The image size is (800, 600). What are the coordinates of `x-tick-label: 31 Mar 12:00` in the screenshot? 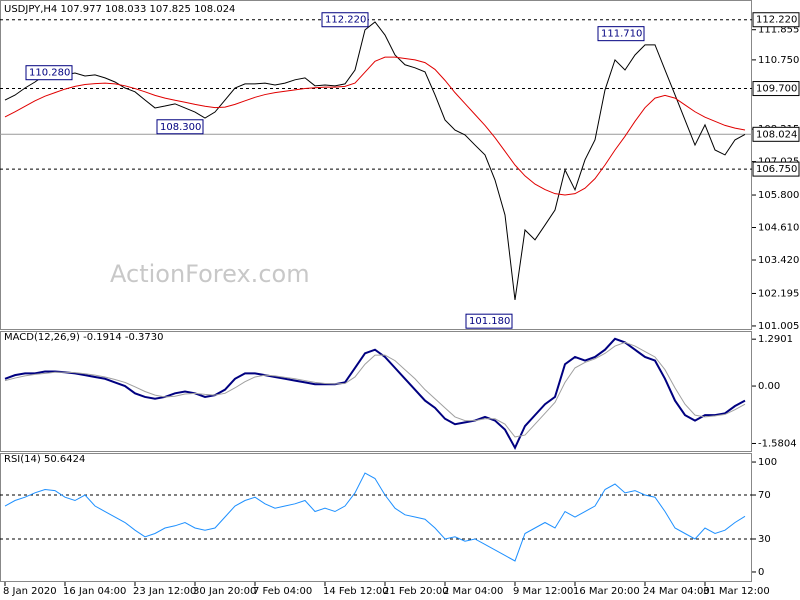 It's located at (736, 591).